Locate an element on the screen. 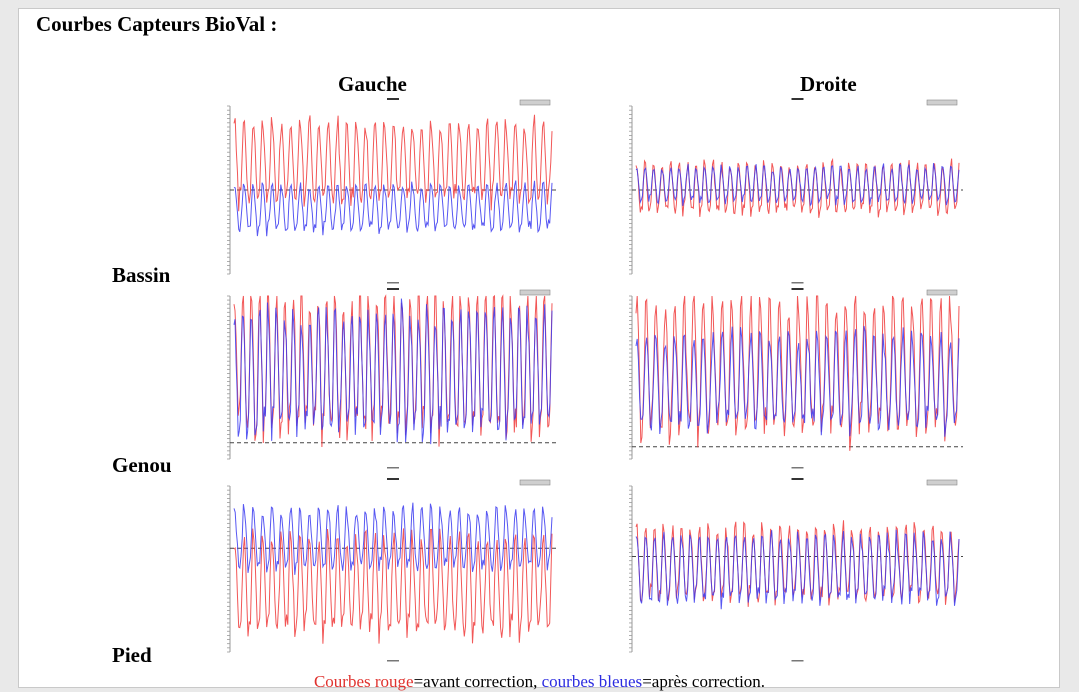 This screenshot has width=1079, height=692. chart-pied-gauche is located at coordinates (391, 570).